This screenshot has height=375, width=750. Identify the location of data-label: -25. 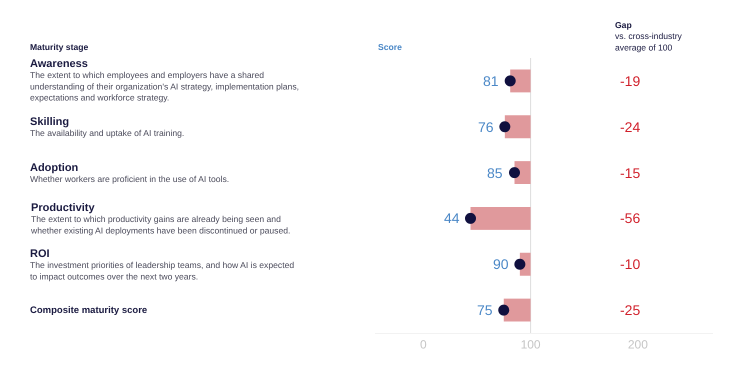
(630, 310).